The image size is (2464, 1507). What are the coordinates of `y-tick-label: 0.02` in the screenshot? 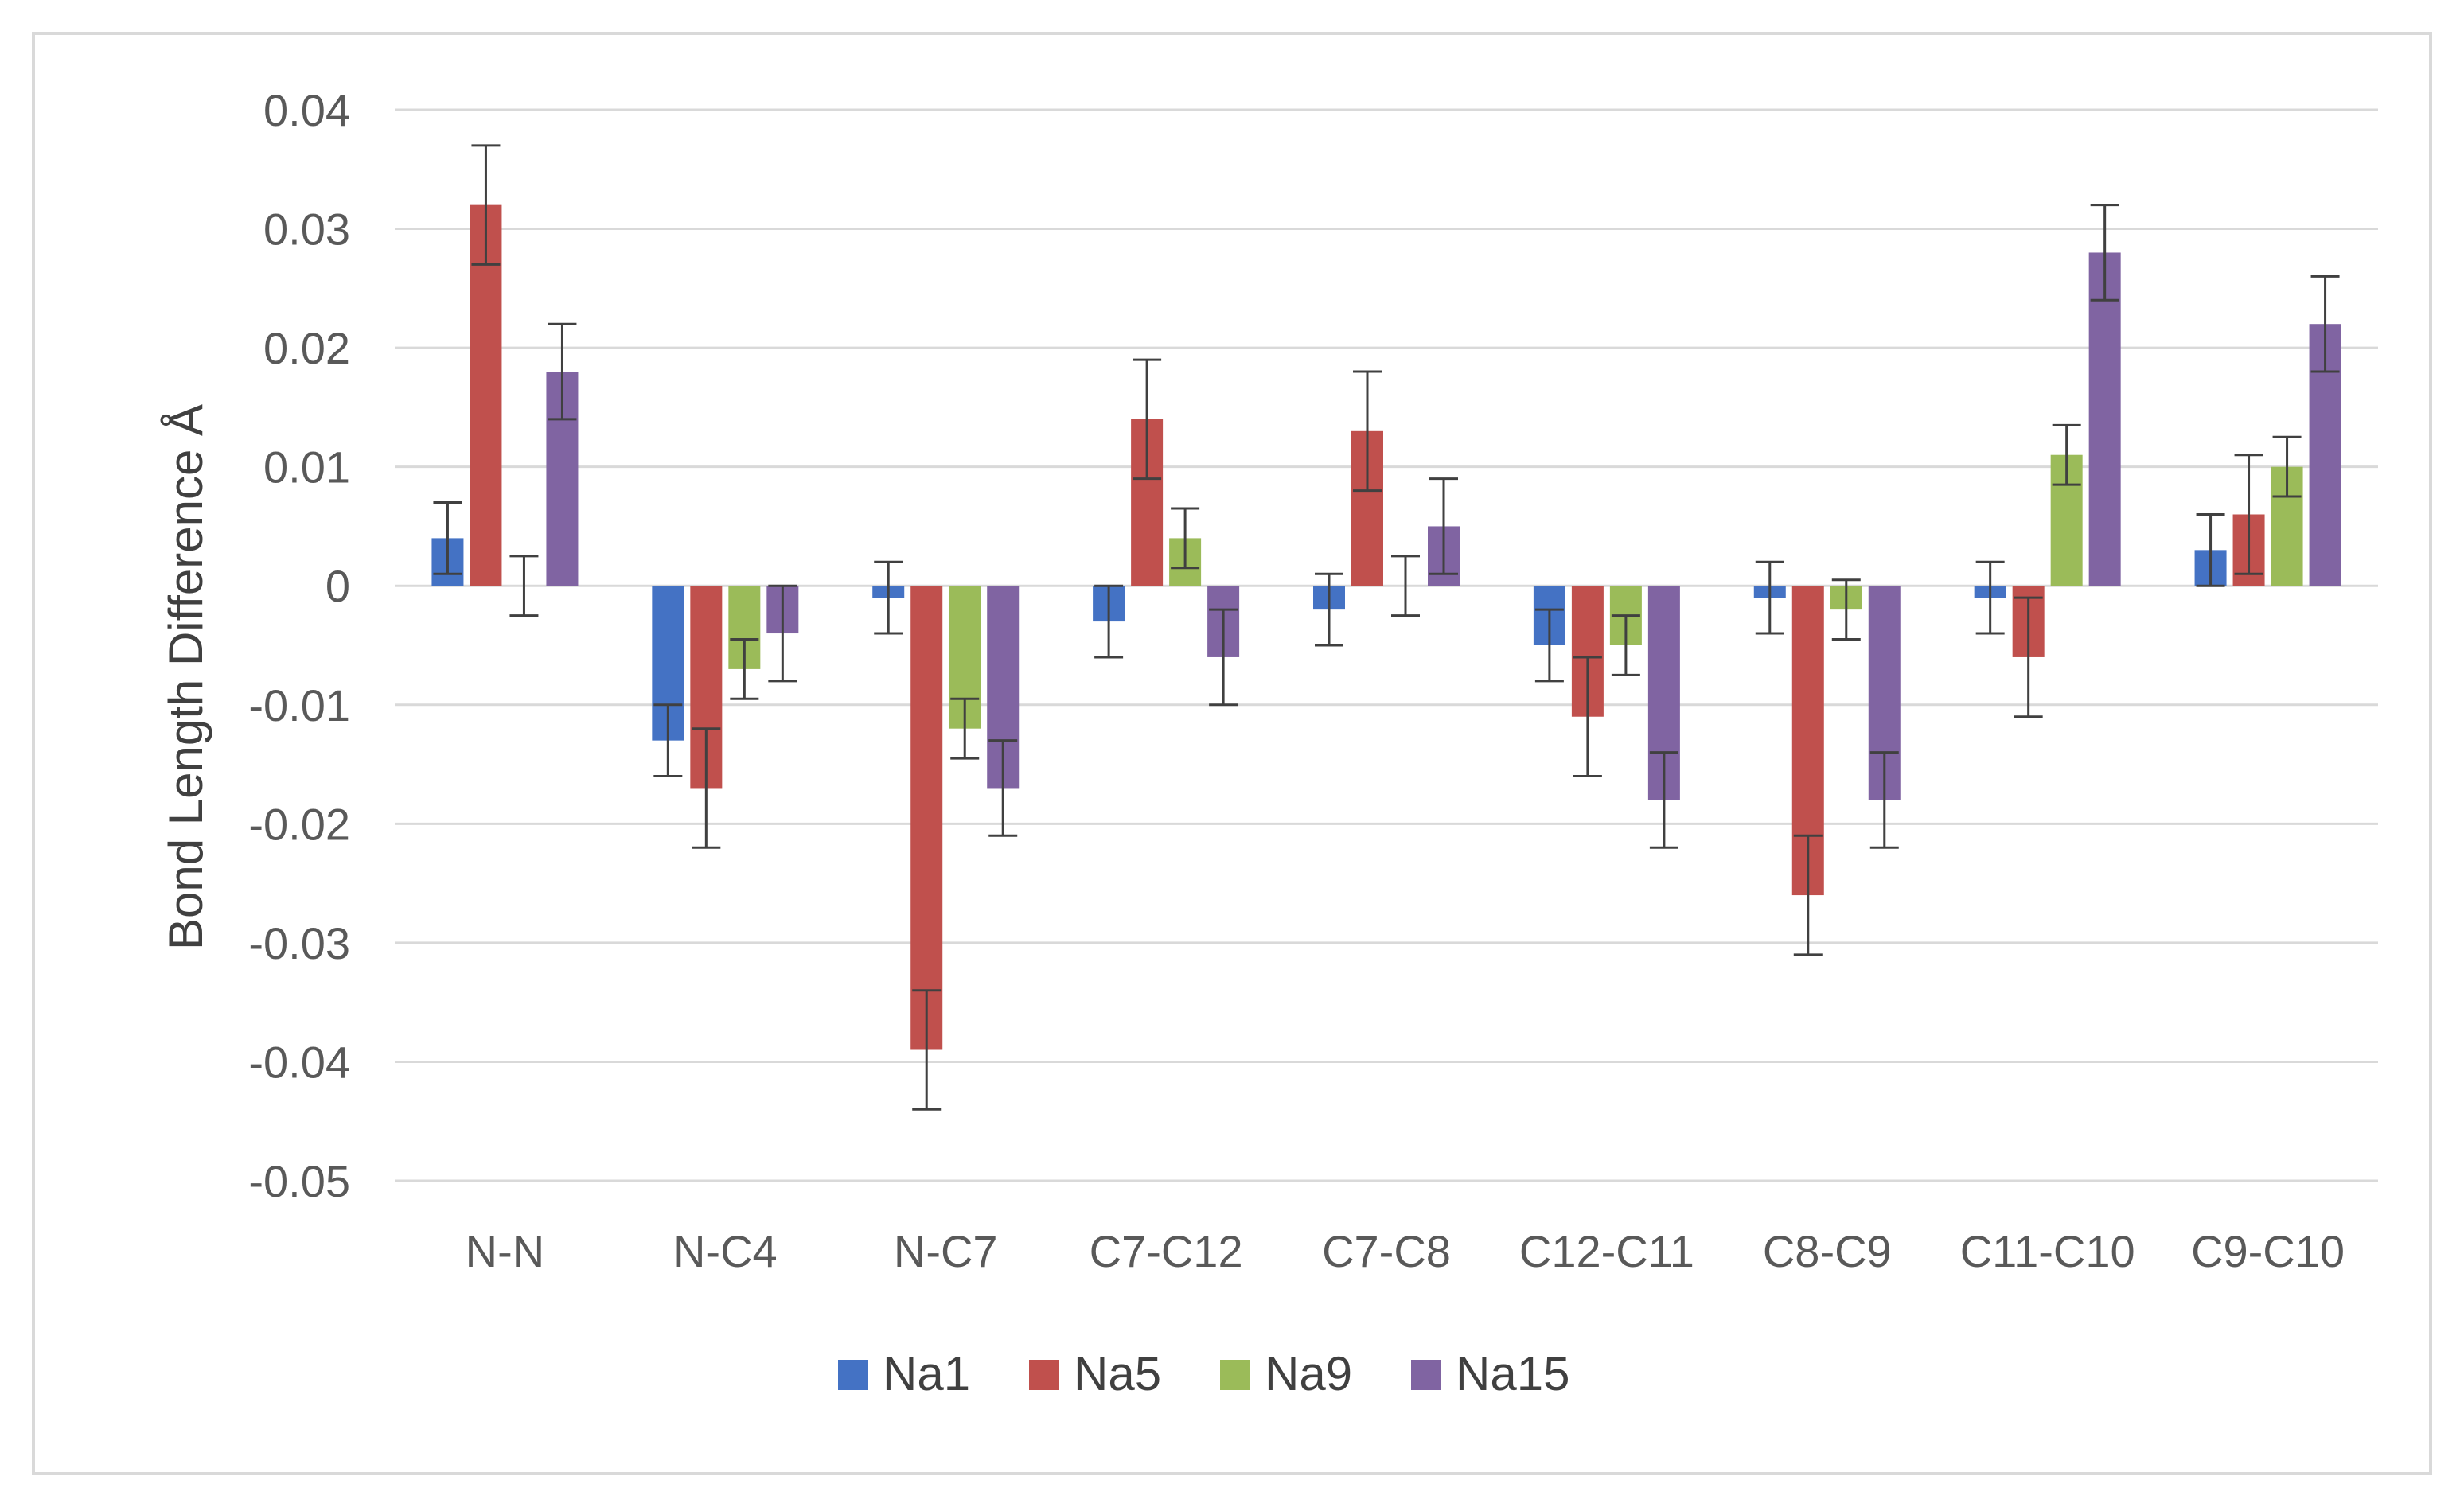 It's located at (307, 348).